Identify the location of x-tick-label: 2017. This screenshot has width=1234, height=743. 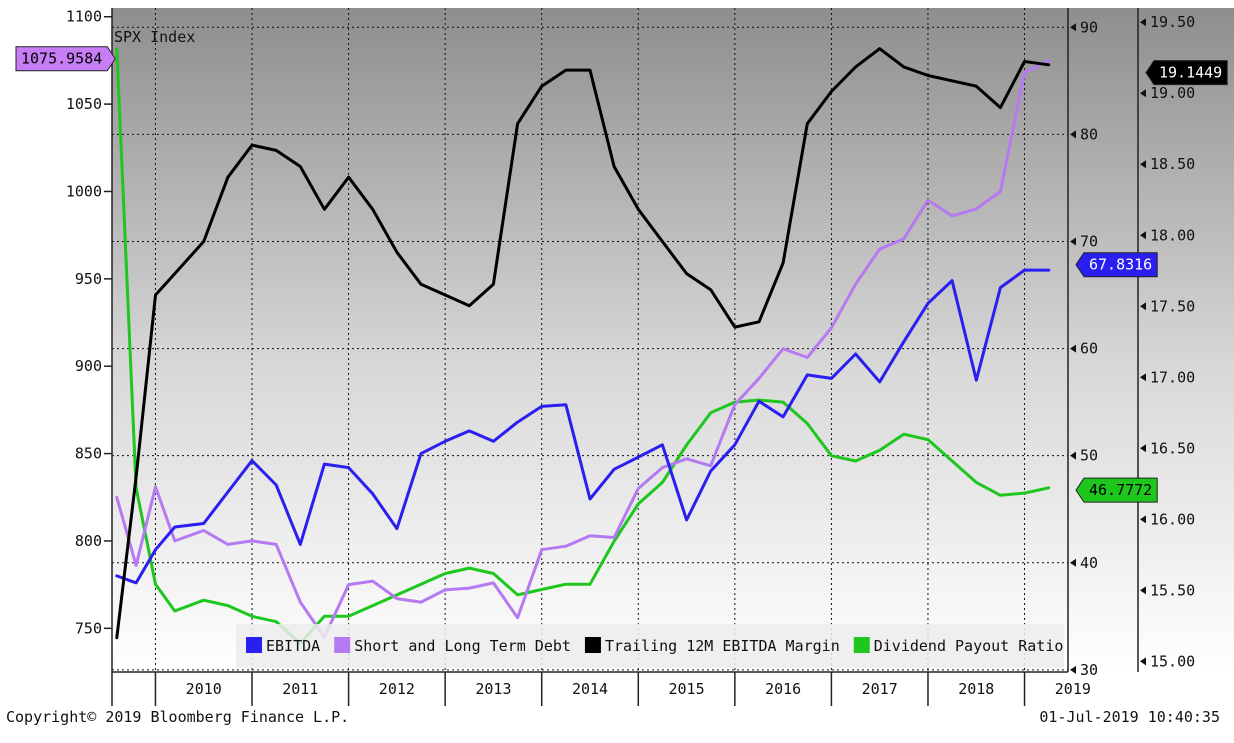
(880, 689).